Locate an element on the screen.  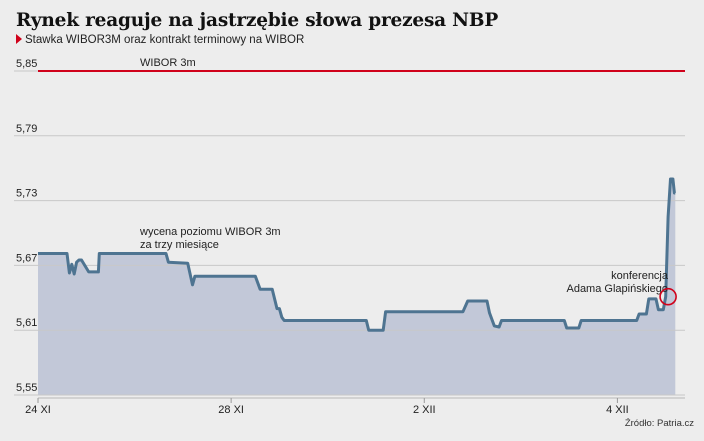
x-tick-label: 28 XI is located at coordinates (231, 410).